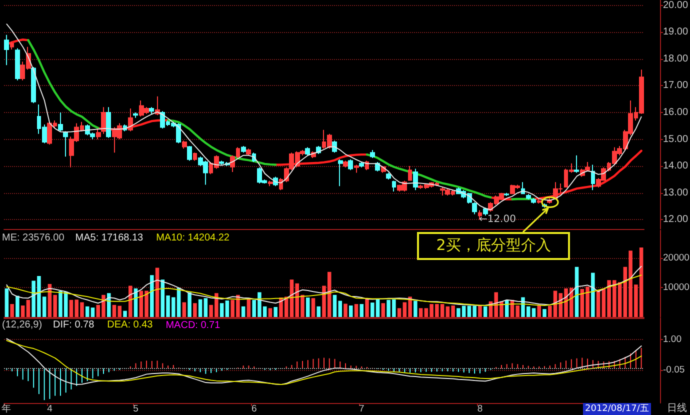 The width and height of the screenshot is (690, 415). What do you see at coordinates (22, 325) in the screenshot?
I see `chart-title: (12,26,9)` at bounding box center [22, 325].